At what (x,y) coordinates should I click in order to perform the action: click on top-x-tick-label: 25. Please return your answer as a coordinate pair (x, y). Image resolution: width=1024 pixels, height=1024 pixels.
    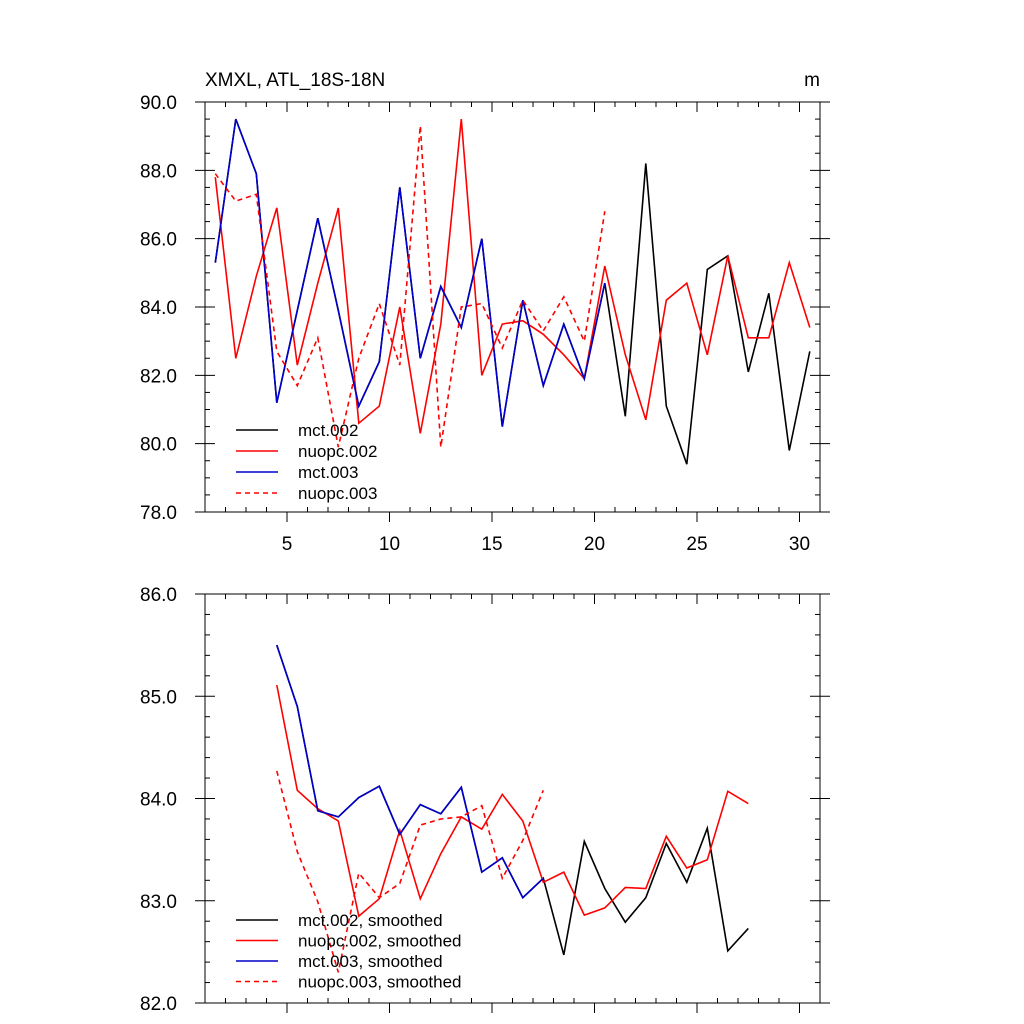
    Looking at the image, I should click on (696, 544).